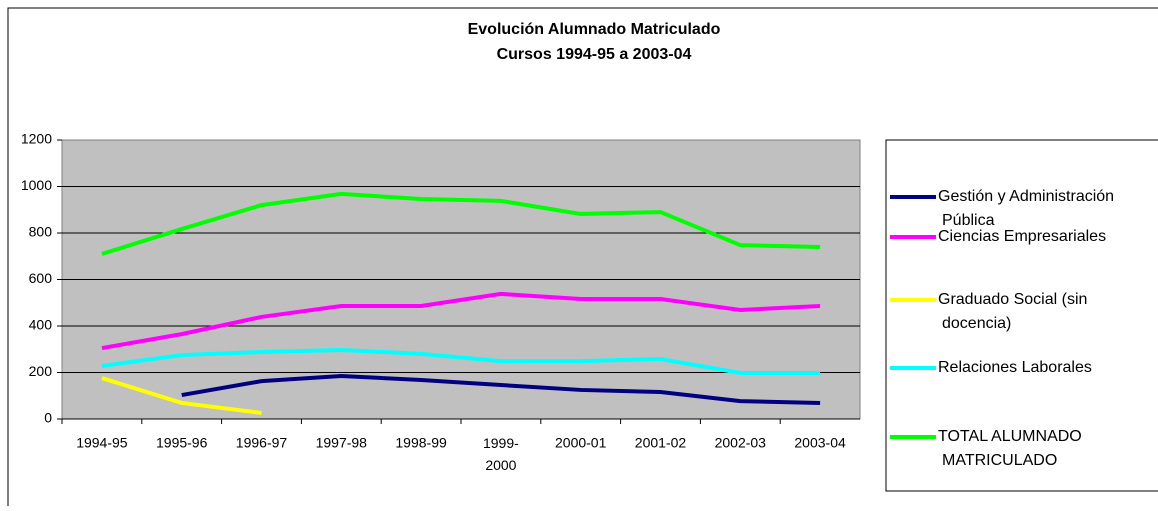 This screenshot has width=1158, height=511. I want to click on y-tick-label: 400, so click(41, 325).